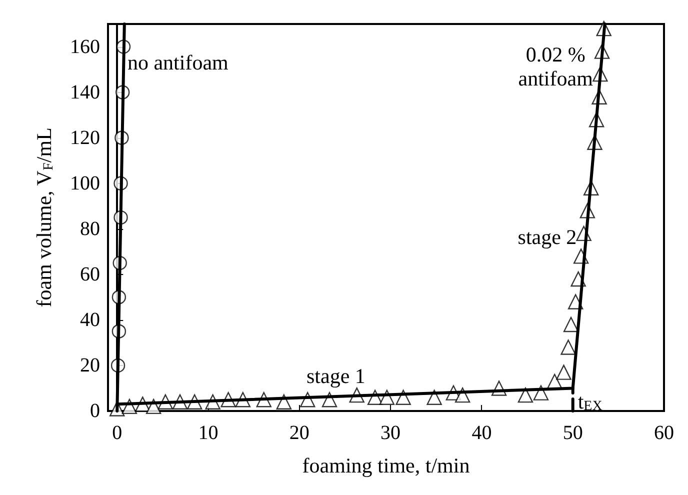 The width and height of the screenshot is (688, 495). Describe the element at coordinates (482, 433) in the screenshot. I see `x-tick-label: 40` at that location.